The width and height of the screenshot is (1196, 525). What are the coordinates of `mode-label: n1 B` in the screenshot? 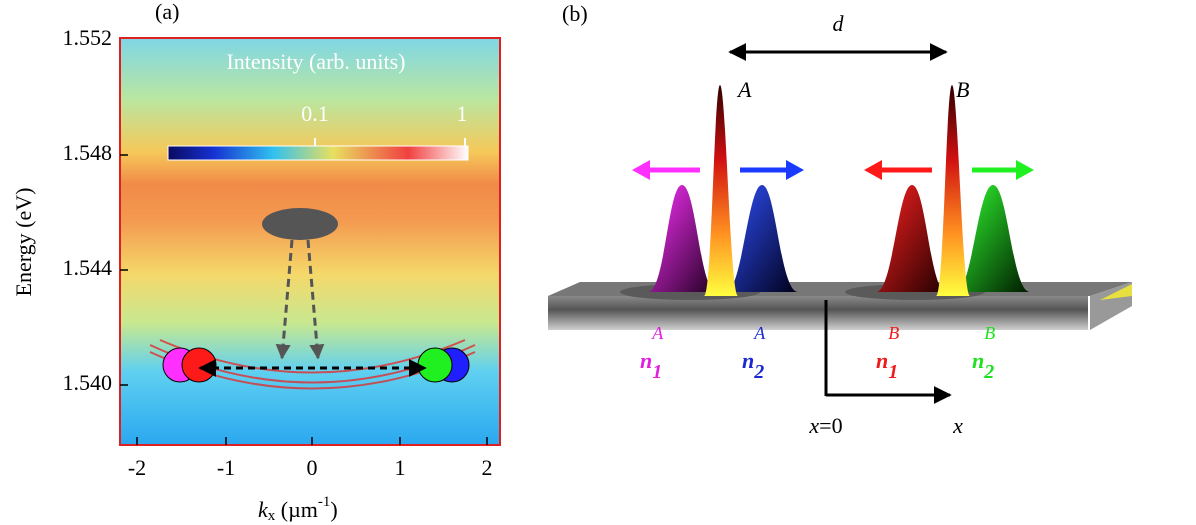 It's located at (887, 352).